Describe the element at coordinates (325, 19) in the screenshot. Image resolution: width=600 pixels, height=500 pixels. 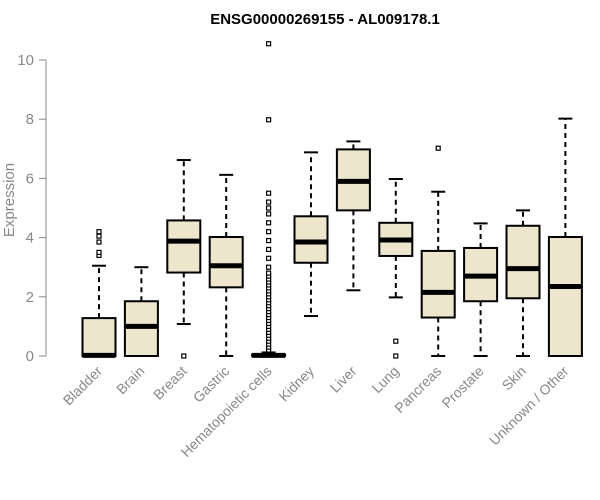
I see `chart-title: ENSG00000269155 - AL009178.1` at that location.